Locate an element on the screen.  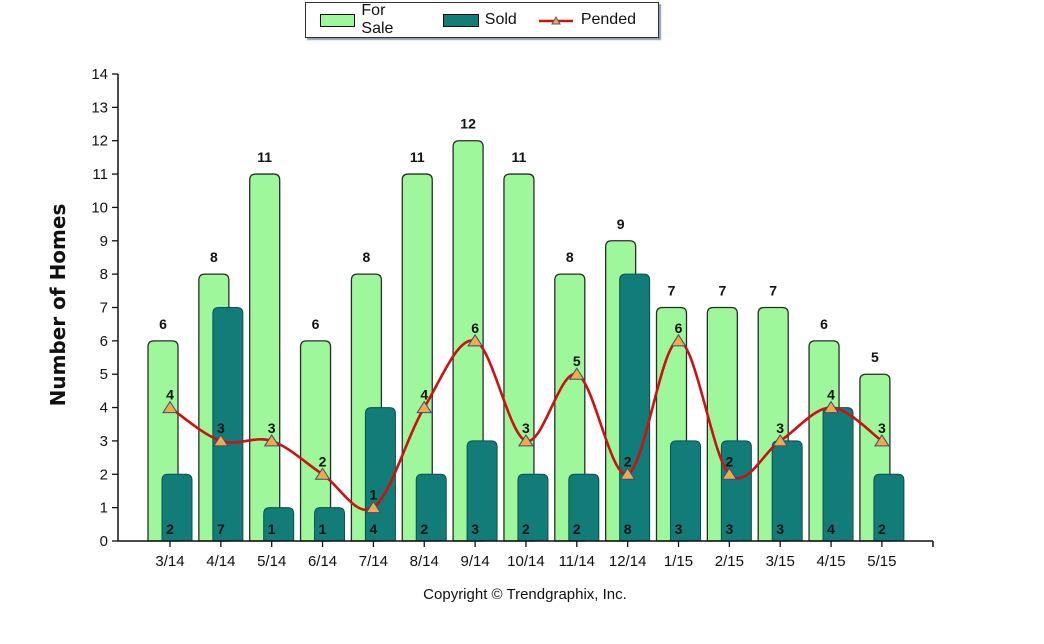
y-tick-label: 6 is located at coordinates (104, 341).